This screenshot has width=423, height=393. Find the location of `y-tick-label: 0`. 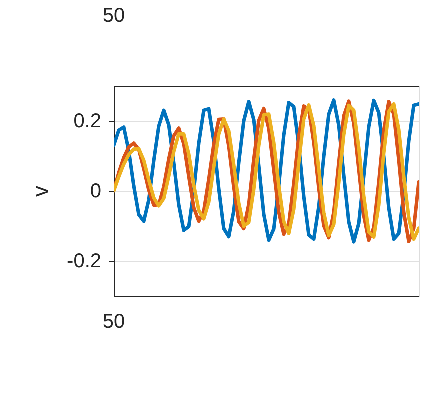

y-tick-label: 0 is located at coordinates (96, 191).